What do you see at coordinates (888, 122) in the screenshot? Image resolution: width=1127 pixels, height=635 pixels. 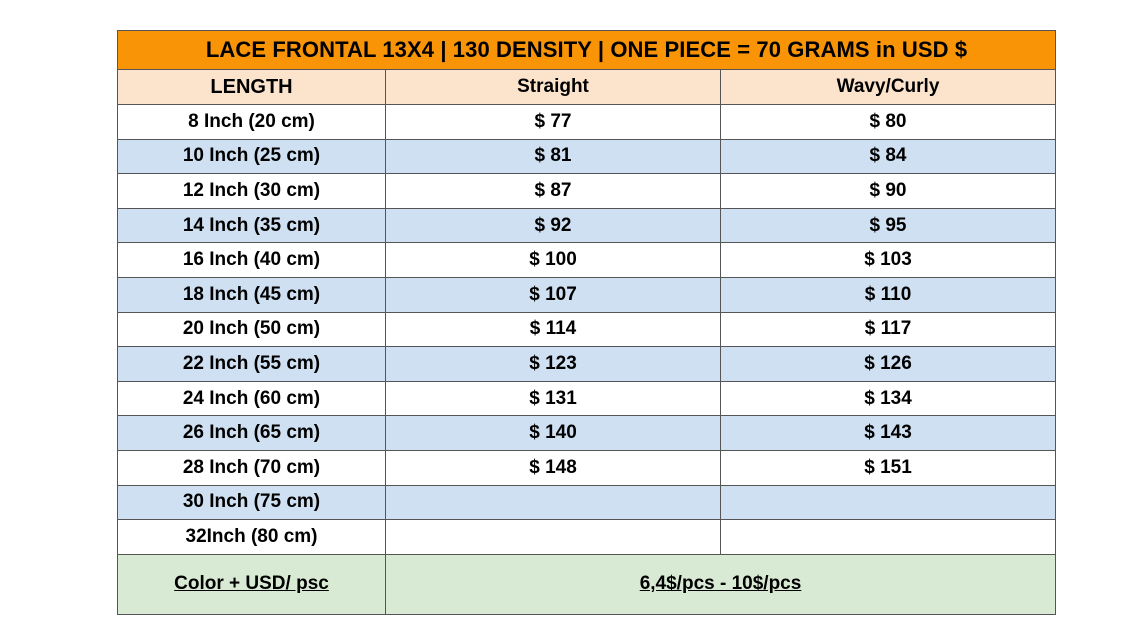 I see `wavy-price-cell: $ 80` at bounding box center [888, 122].